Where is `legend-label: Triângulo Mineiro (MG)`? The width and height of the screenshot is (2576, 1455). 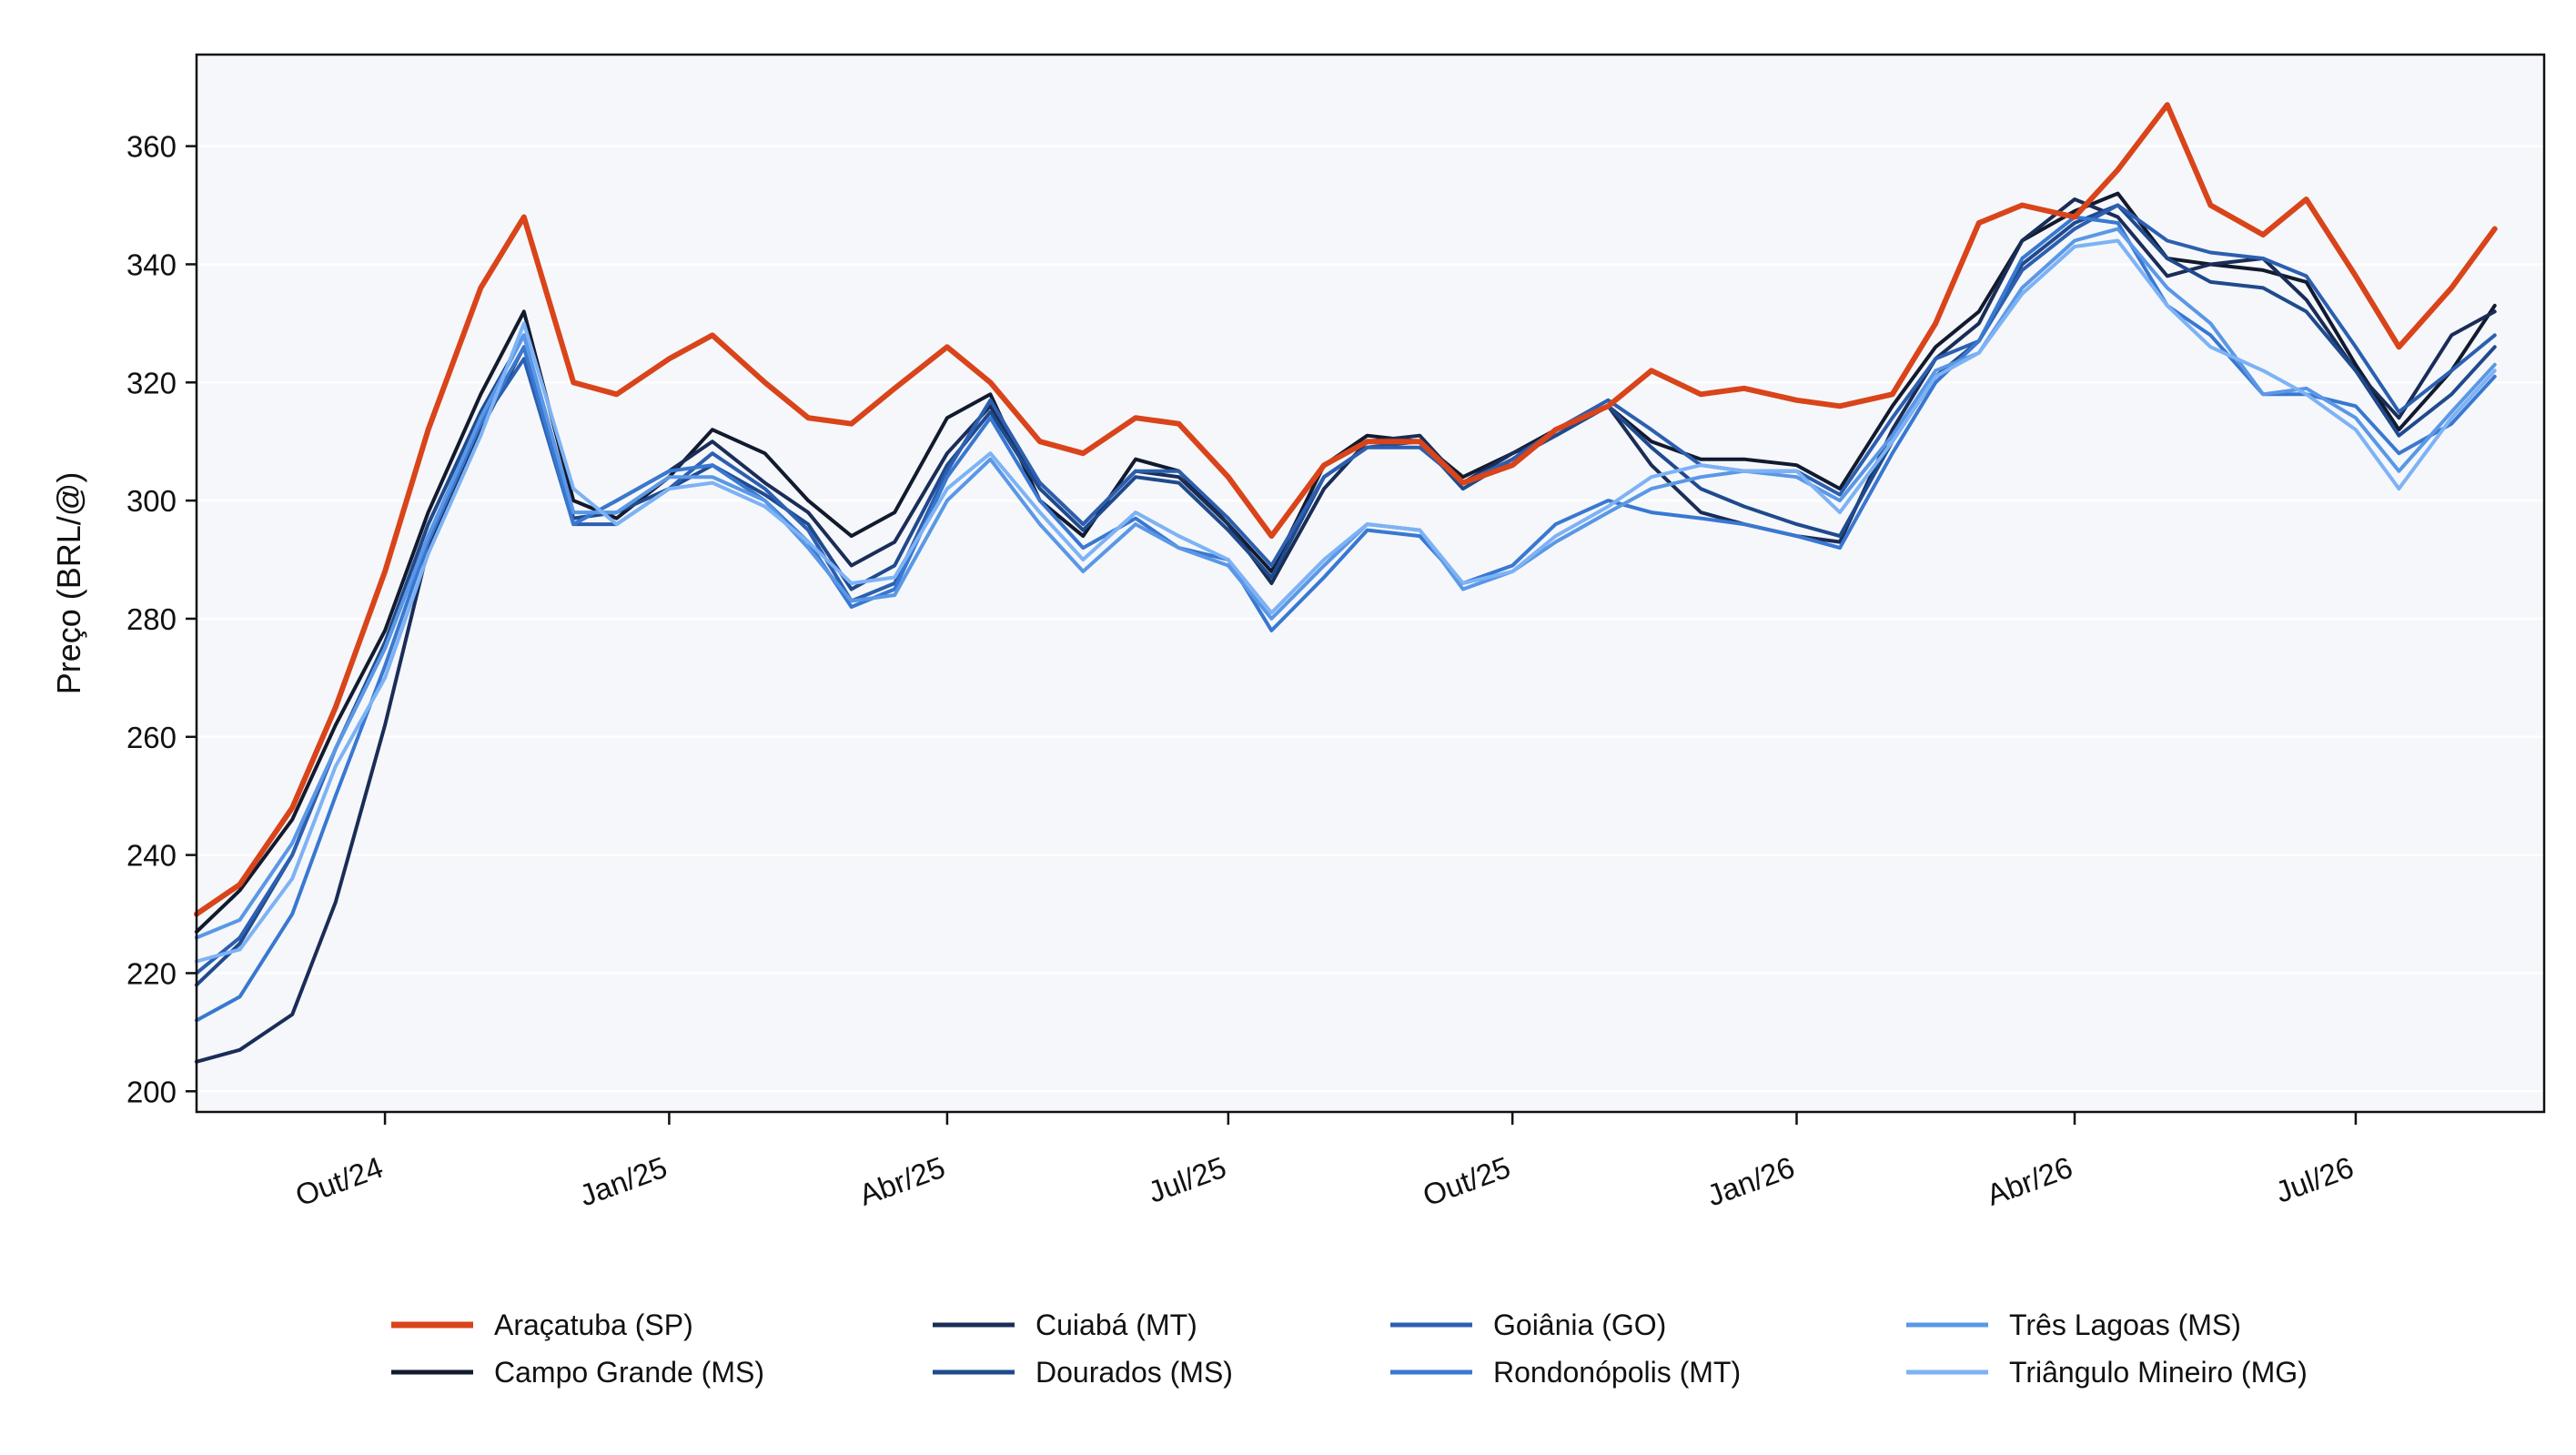
legend-label: Triângulo Mineiro (MG) is located at coordinates (2158, 1373).